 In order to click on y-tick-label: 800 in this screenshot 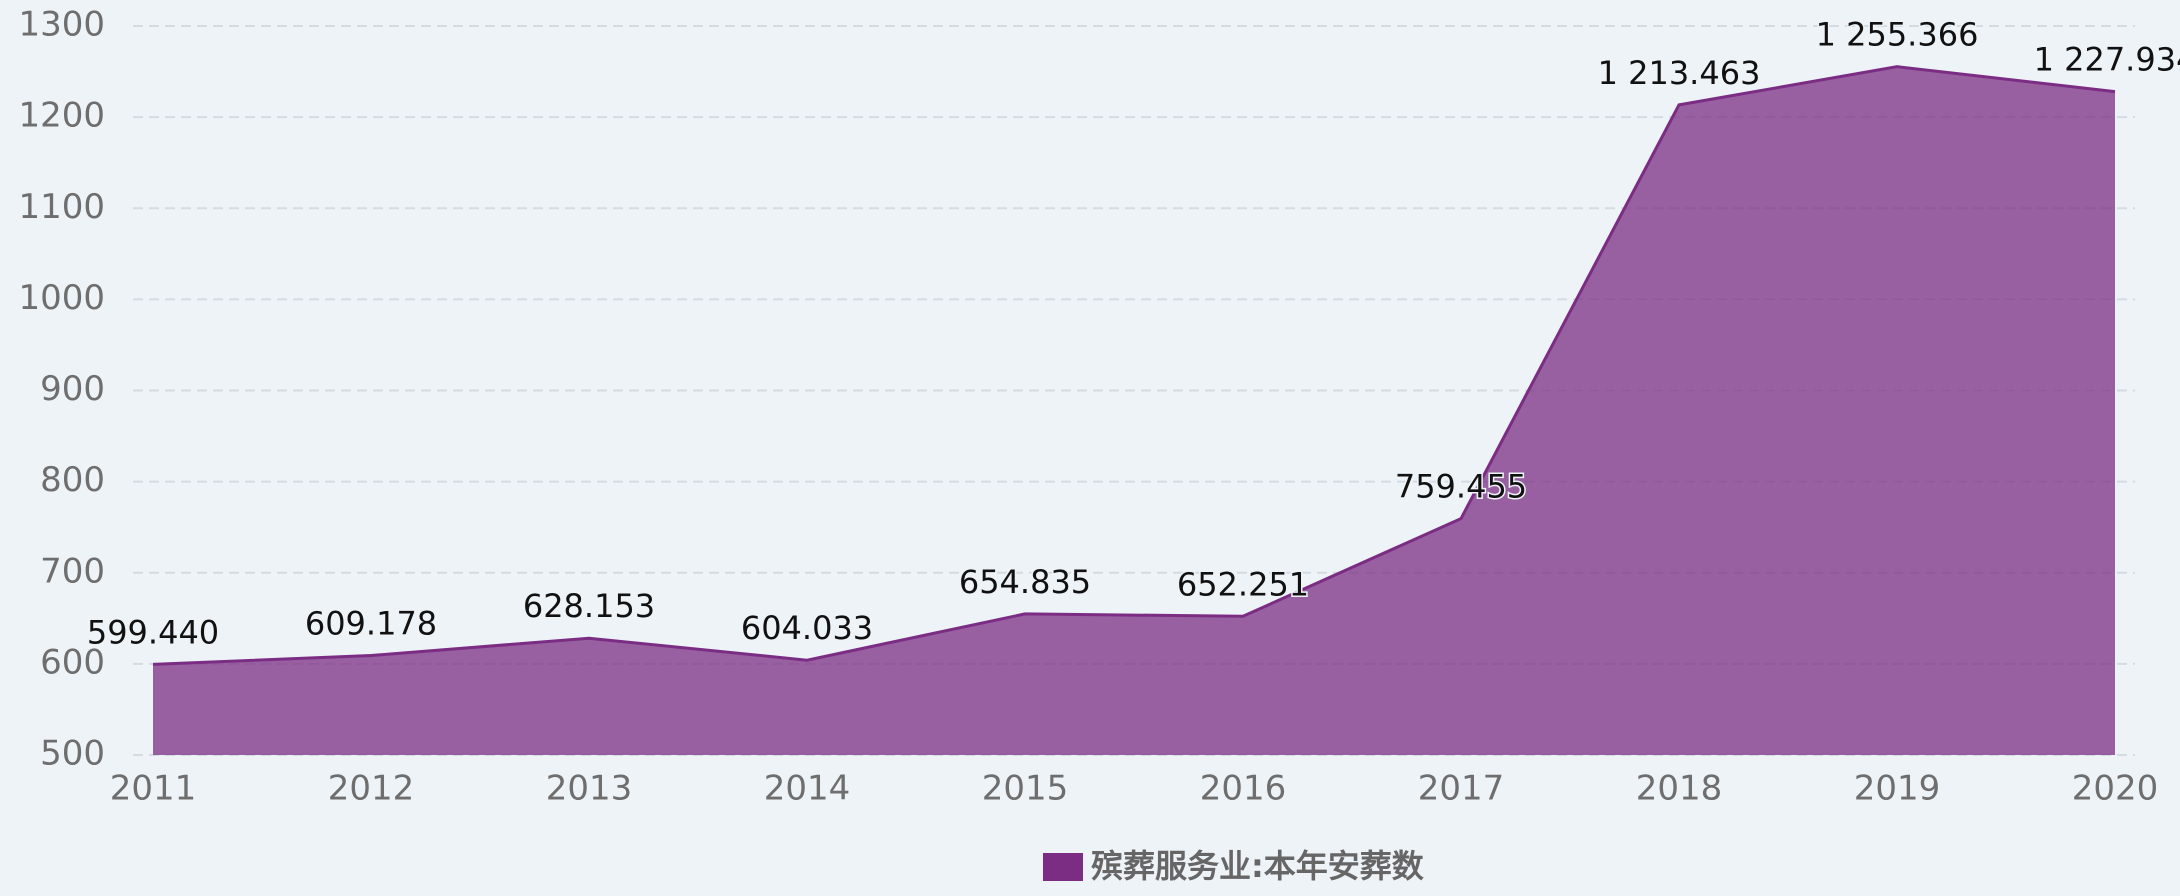, I will do `click(72, 480)`.